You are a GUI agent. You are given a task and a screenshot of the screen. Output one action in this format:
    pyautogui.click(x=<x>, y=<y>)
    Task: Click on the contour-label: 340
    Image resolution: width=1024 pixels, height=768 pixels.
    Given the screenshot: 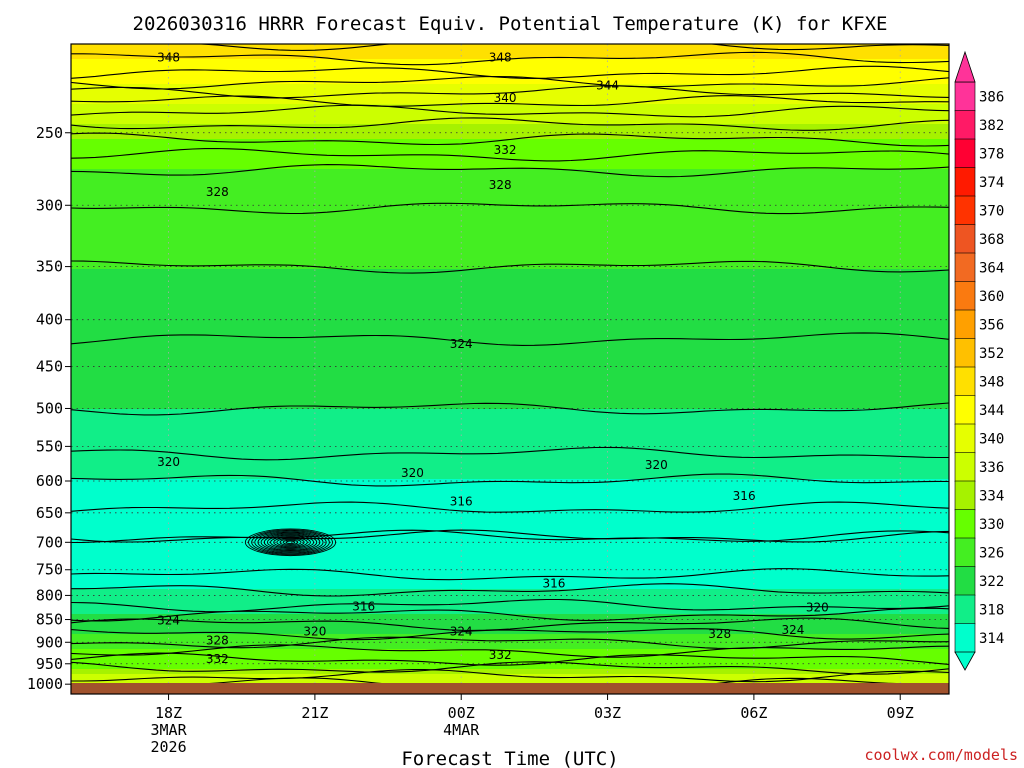 What is the action you would take?
    pyautogui.click(x=505, y=98)
    